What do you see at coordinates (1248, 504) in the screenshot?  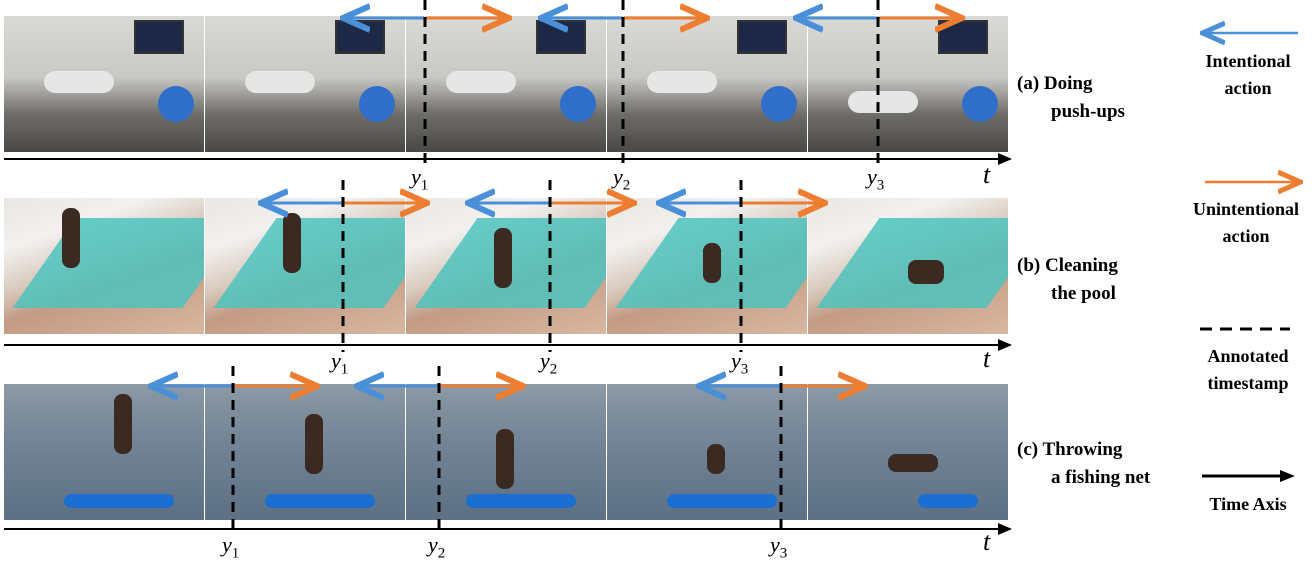 I see `legend-time-axis-label: Time Axis` at bounding box center [1248, 504].